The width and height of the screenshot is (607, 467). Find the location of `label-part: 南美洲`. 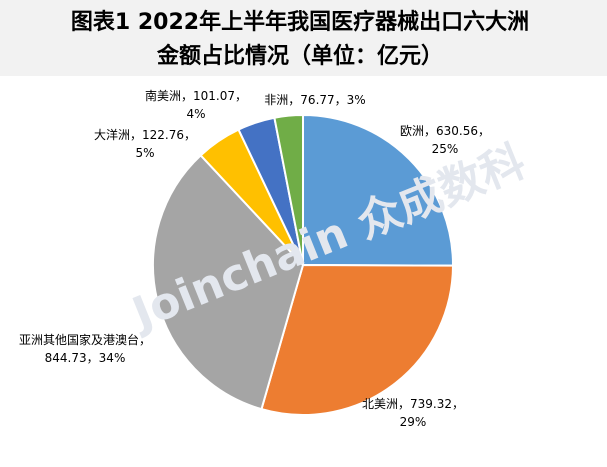

label-part: 南美洲 is located at coordinates (163, 95).